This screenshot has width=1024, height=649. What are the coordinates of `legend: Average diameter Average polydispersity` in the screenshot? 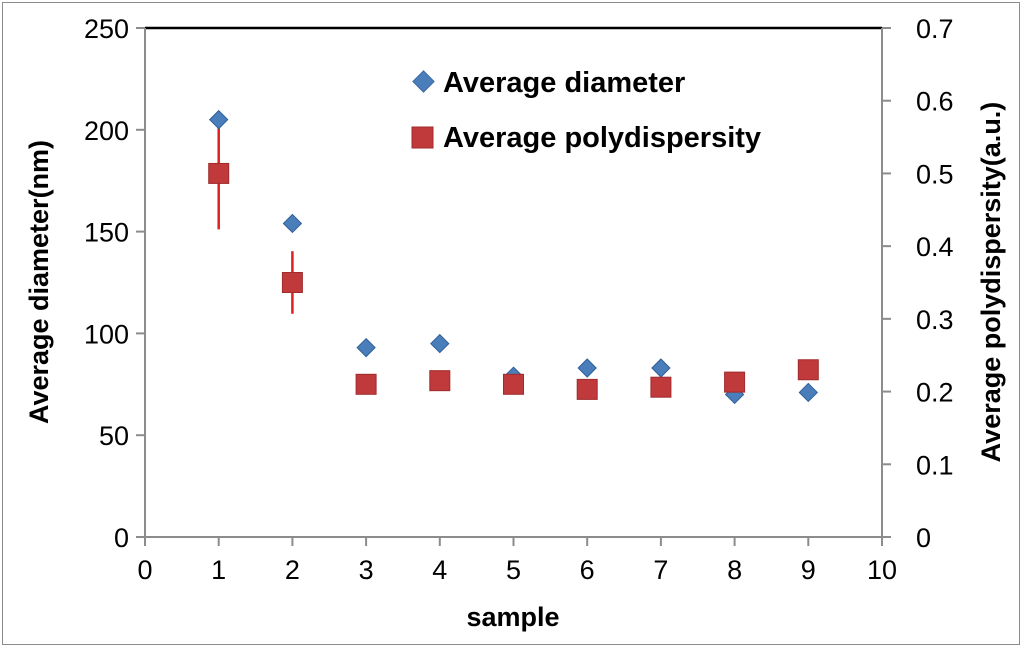 It's located at (586, 110).